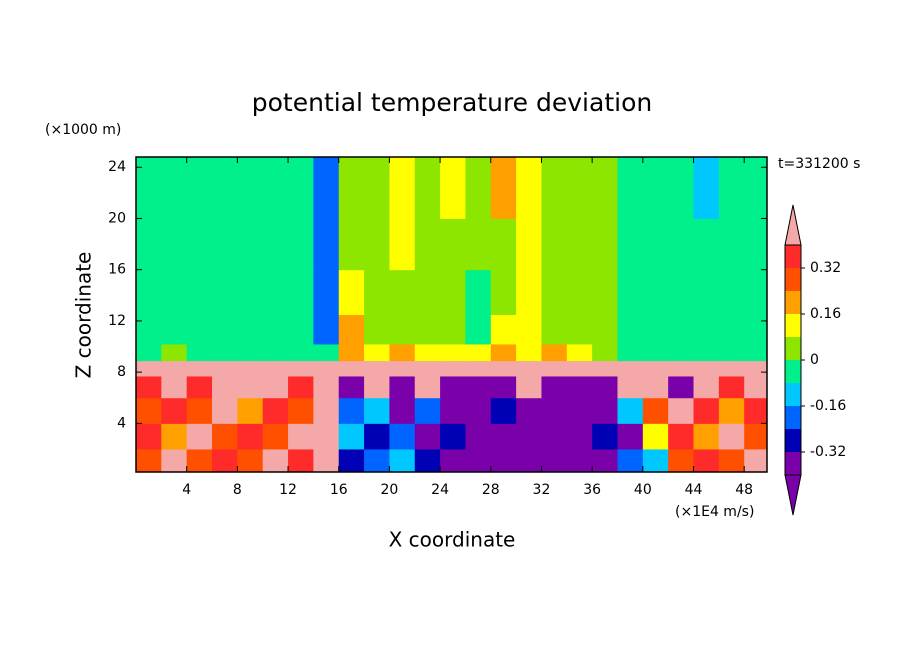  Describe the element at coordinates (83, 130) in the screenshot. I see `y-unit: (×1000 m)` at that location.